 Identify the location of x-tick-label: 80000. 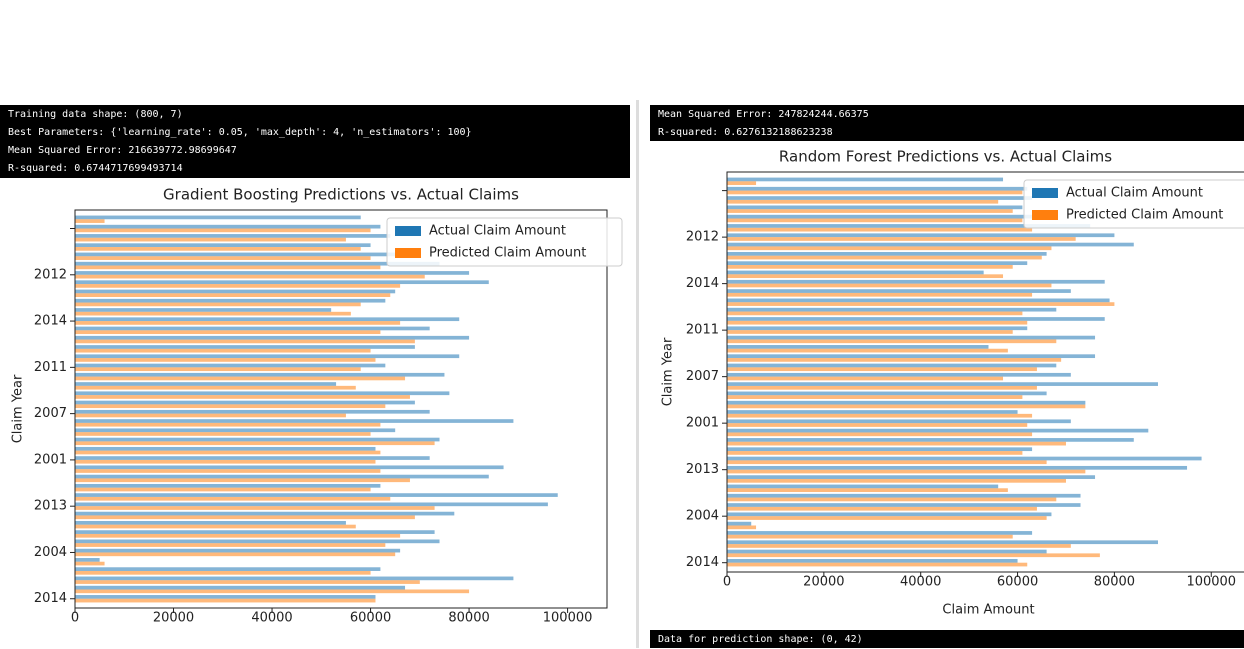
(468, 618).